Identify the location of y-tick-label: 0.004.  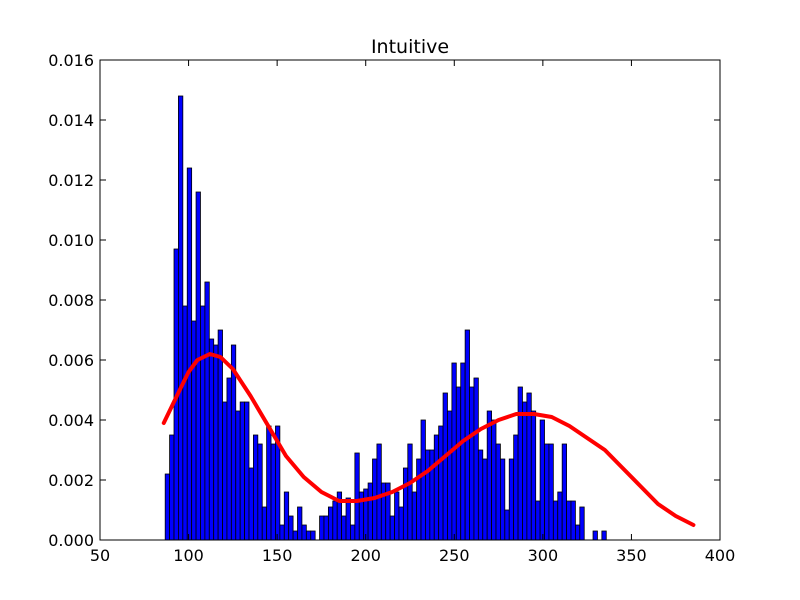
(71, 420).